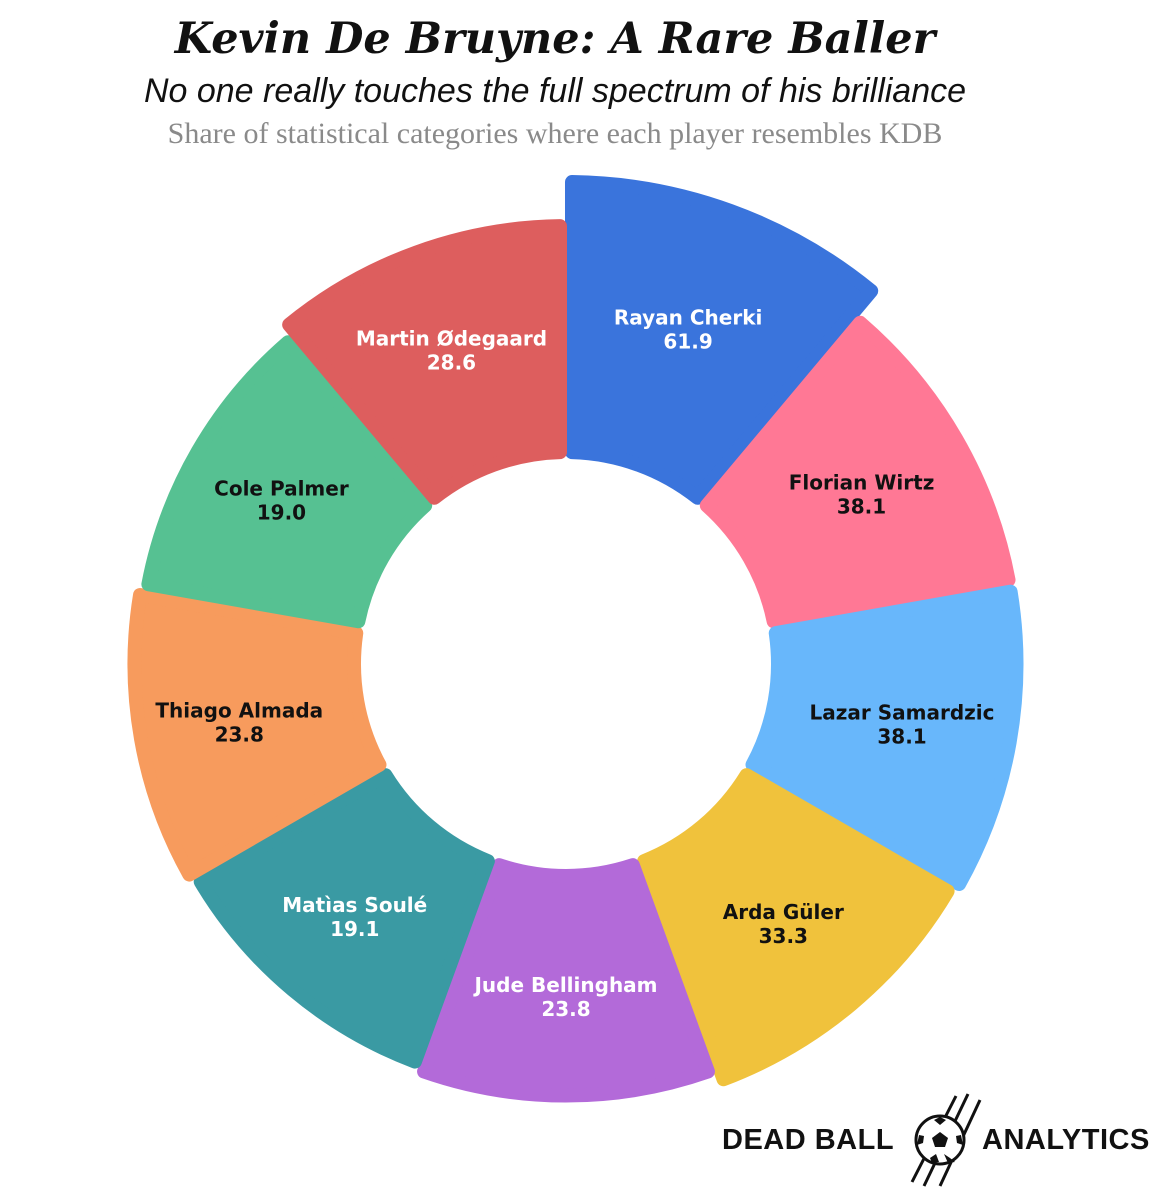 This screenshot has width=1173, height=1200. Describe the element at coordinates (451, 362) in the screenshot. I see `segment-value: 28.6` at that location.